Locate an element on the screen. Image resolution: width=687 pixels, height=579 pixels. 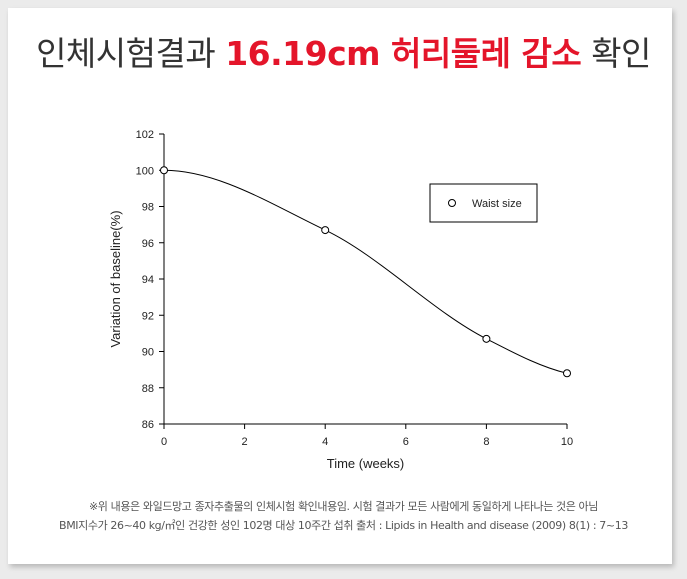
legend-box is located at coordinates (483, 203).